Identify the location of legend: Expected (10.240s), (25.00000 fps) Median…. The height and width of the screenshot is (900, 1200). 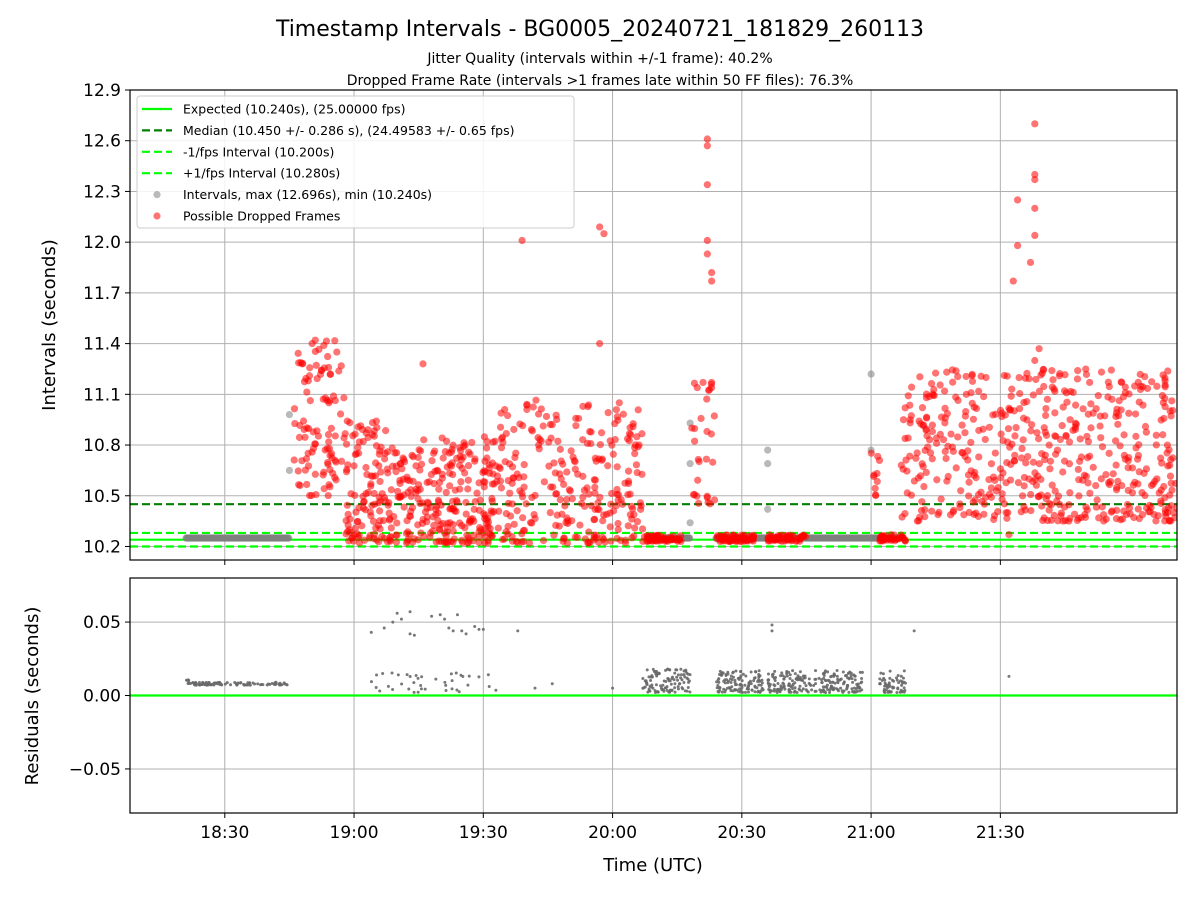
(355, 162).